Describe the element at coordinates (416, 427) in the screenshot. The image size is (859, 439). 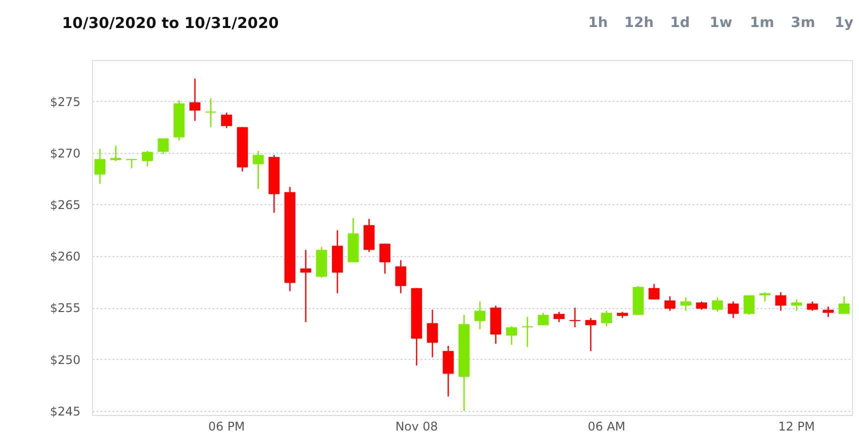
I see `x-tick-label: Nov 08` at that location.